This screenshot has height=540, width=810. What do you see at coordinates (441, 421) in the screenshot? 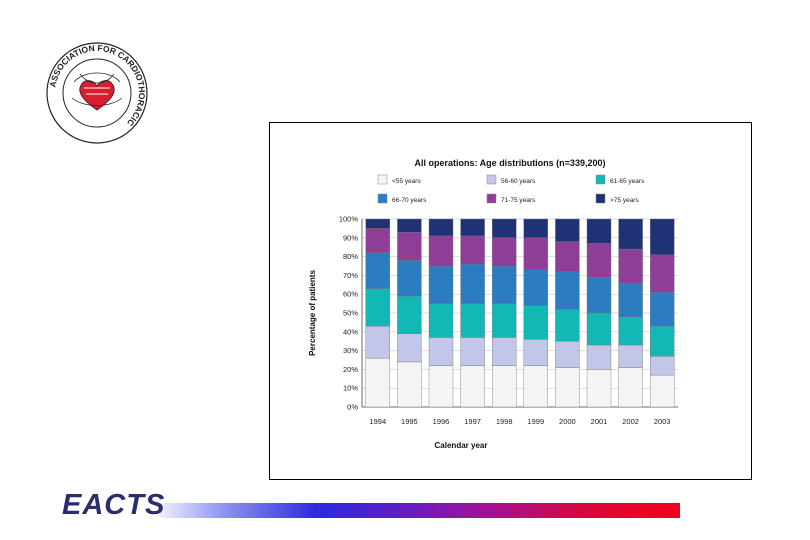
I see `x-tick-label: 1996` at bounding box center [441, 421].